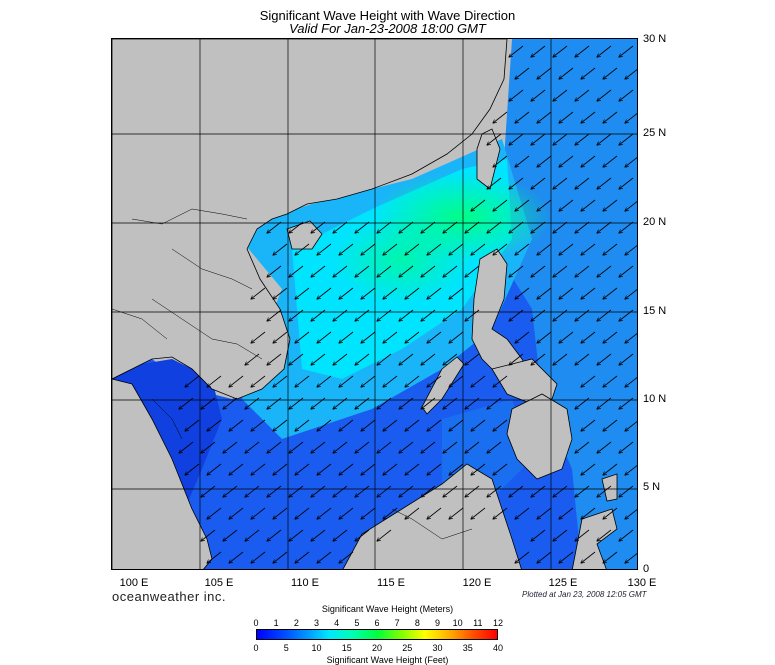  Describe the element at coordinates (346, 648) in the screenshot. I see `colorbar-feet-tick: 15` at that location.